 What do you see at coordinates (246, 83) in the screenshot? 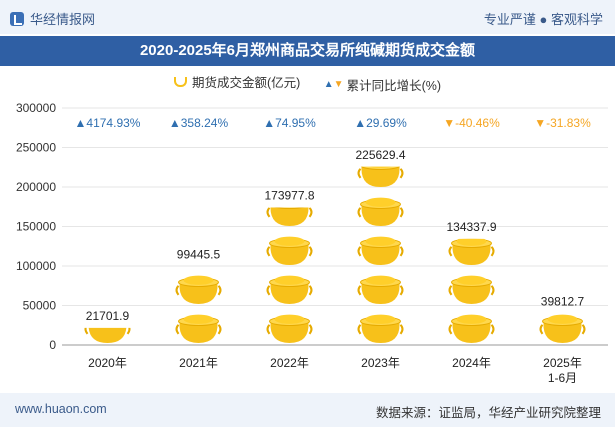
I see `legend-label-amount: 期货成交金额(亿元)` at bounding box center [246, 83].